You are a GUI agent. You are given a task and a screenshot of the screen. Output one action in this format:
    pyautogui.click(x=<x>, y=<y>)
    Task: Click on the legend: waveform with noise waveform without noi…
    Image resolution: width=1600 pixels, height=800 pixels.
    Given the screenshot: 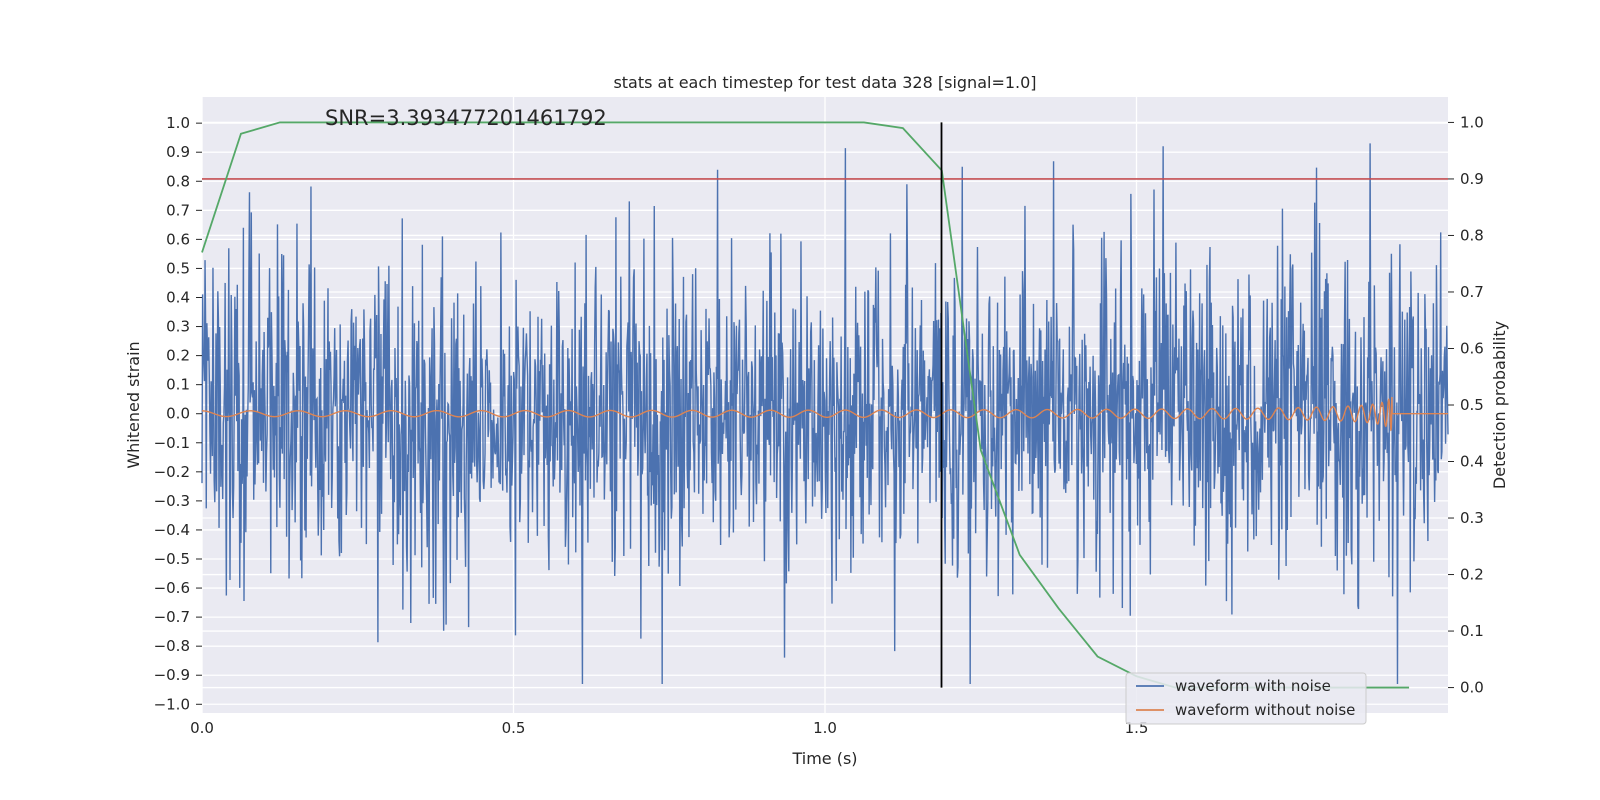 What is the action you would take?
    pyautogui.click(x=1246, y=698)
    